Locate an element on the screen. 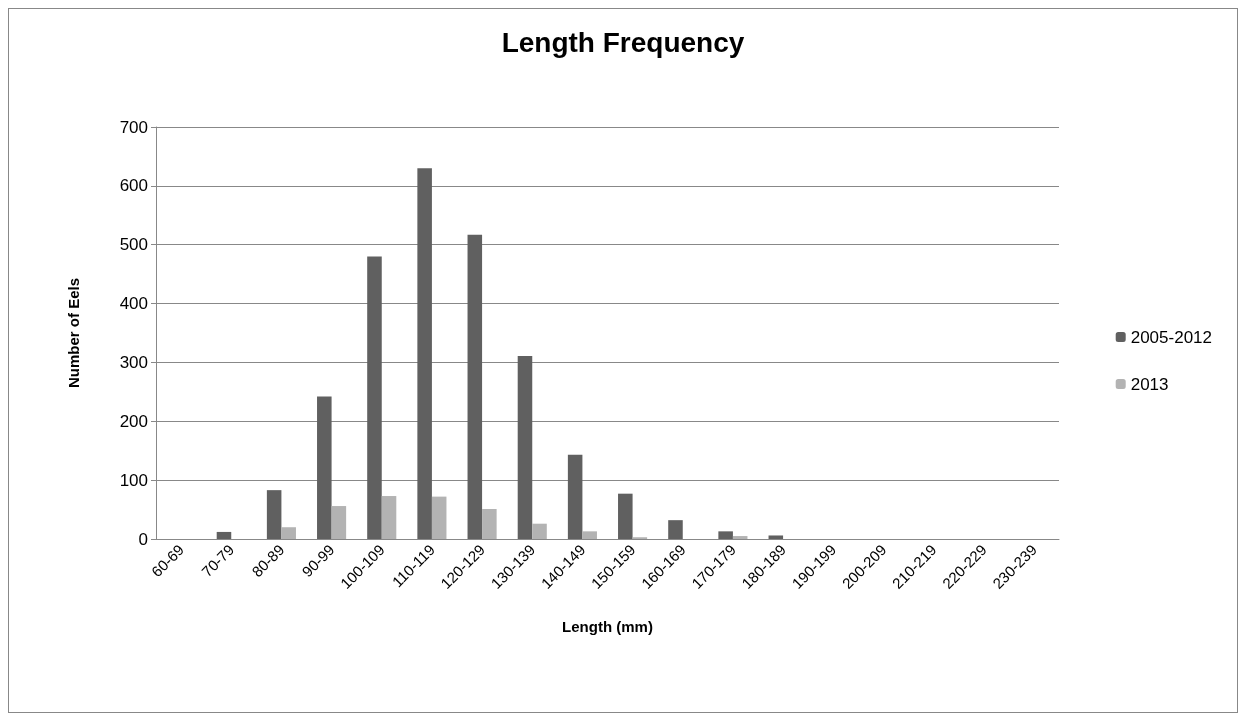  y-tick-label: 500 is located at coordinates (133, 245).